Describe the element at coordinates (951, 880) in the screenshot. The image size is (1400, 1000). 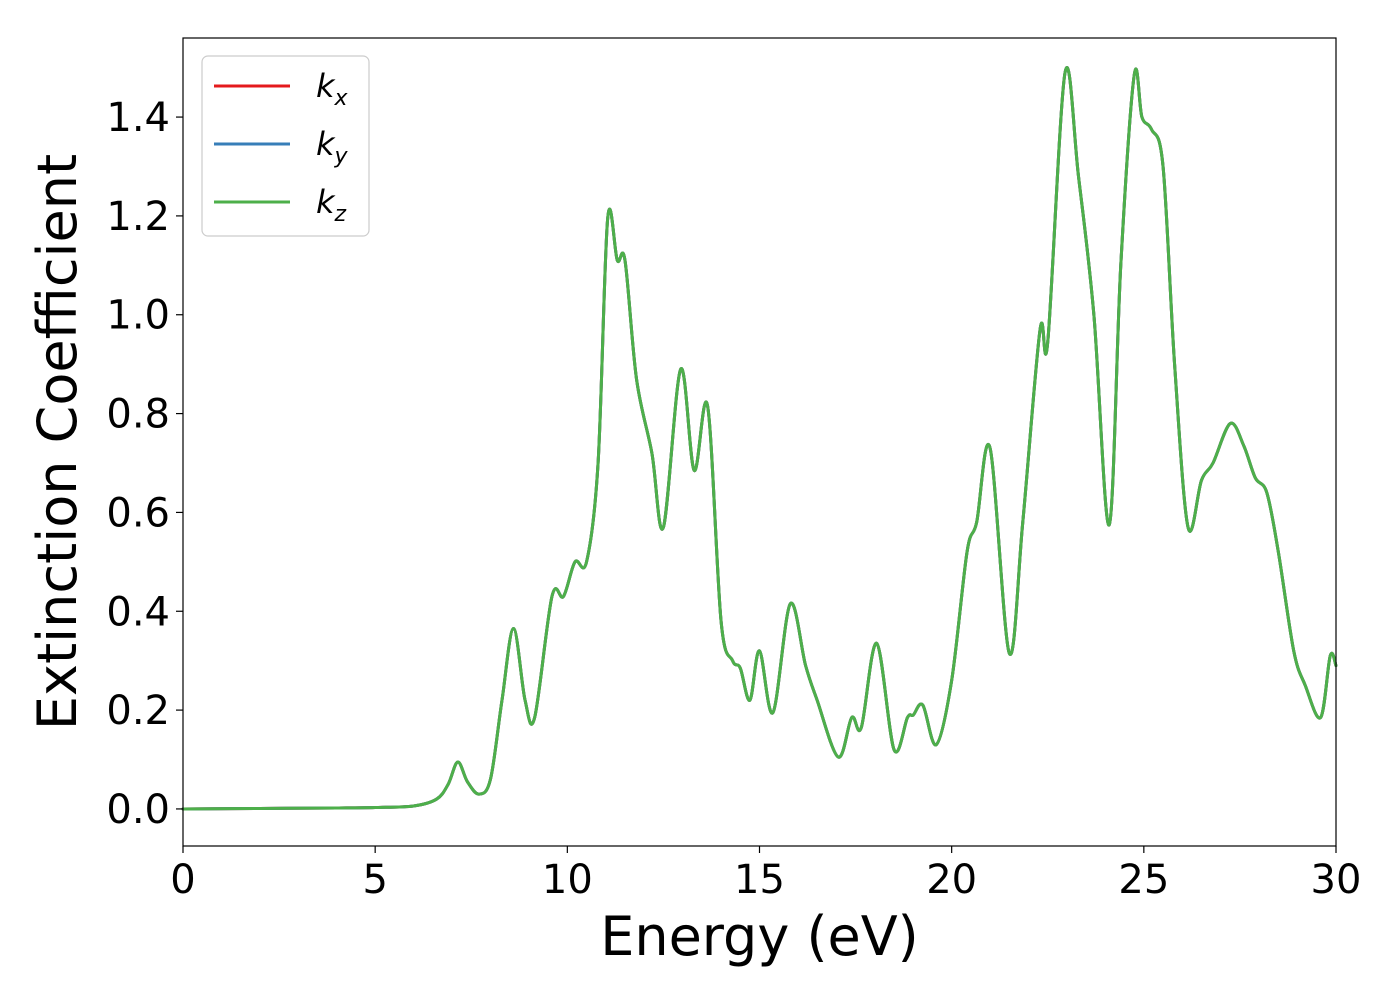
I see `x-tick-label: 20` at that location.